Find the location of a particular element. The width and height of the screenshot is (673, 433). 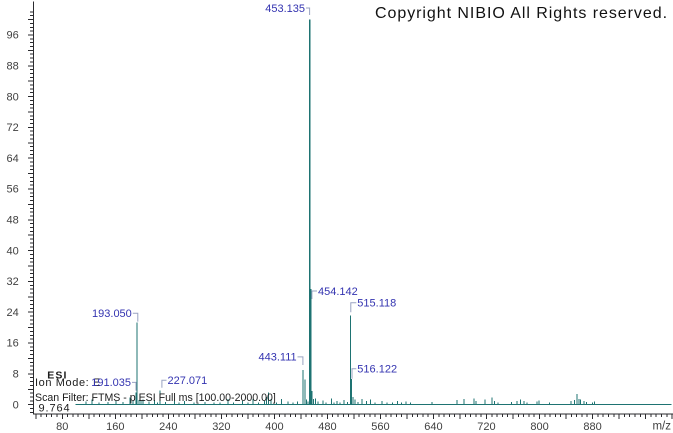

svg-text: 9.764 is located at coordinates (55, 408).